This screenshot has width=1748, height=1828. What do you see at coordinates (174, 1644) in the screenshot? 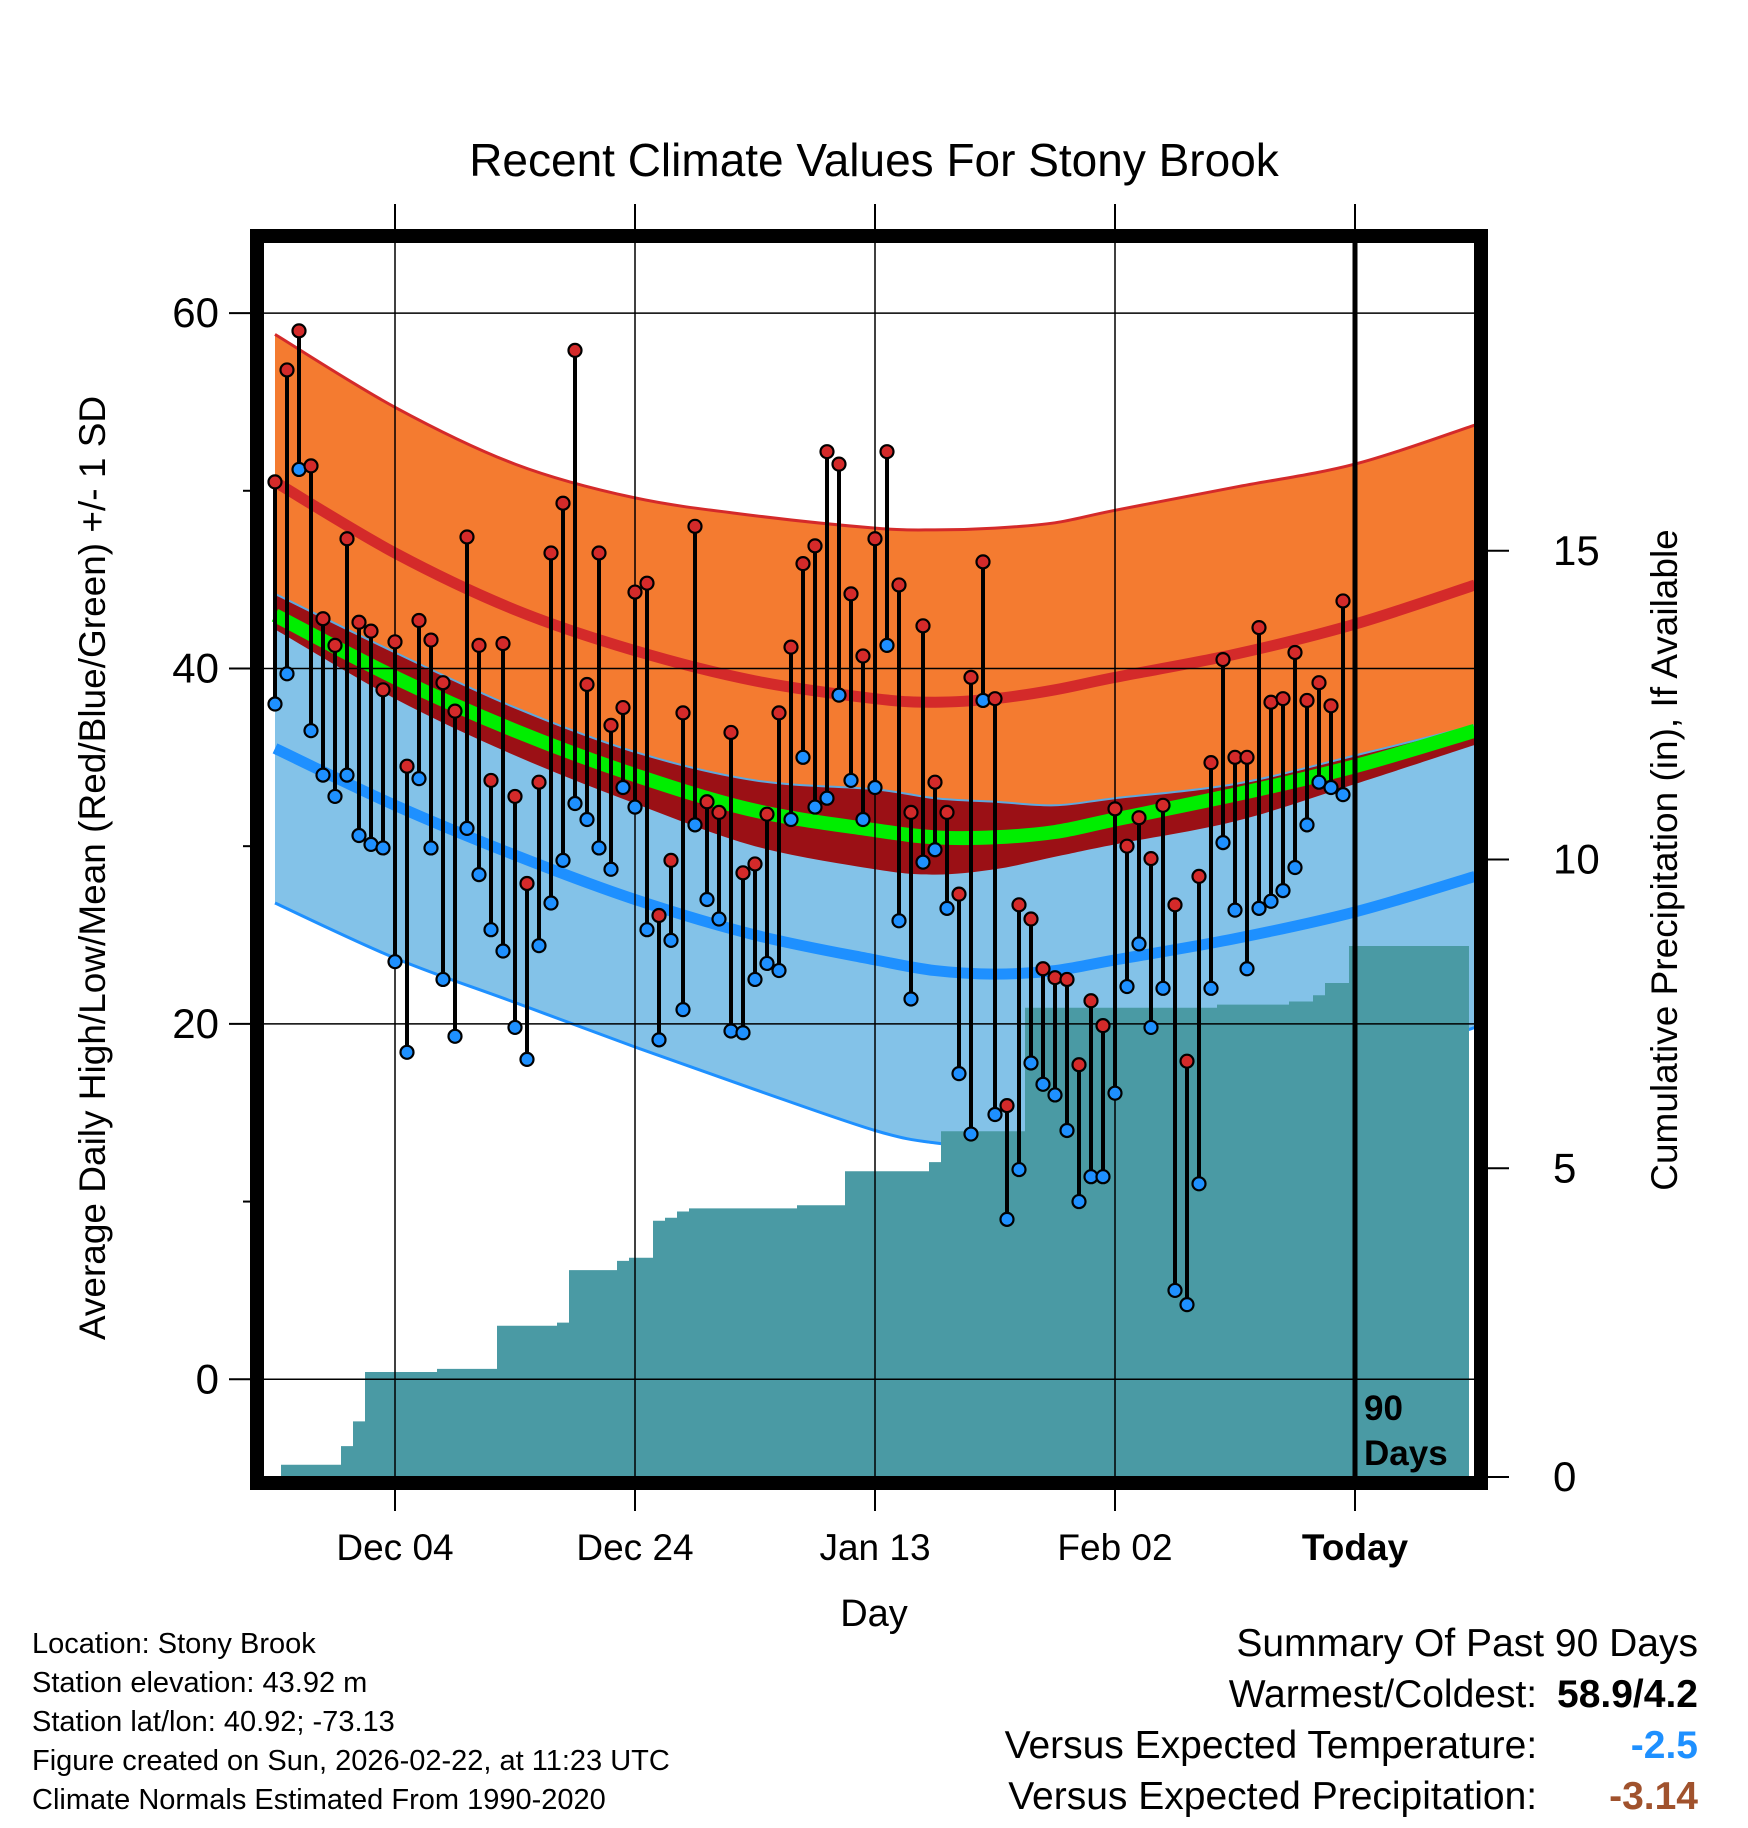
I see `footer-location: Location: Stony Brook` at bounding box center [174, 1644].